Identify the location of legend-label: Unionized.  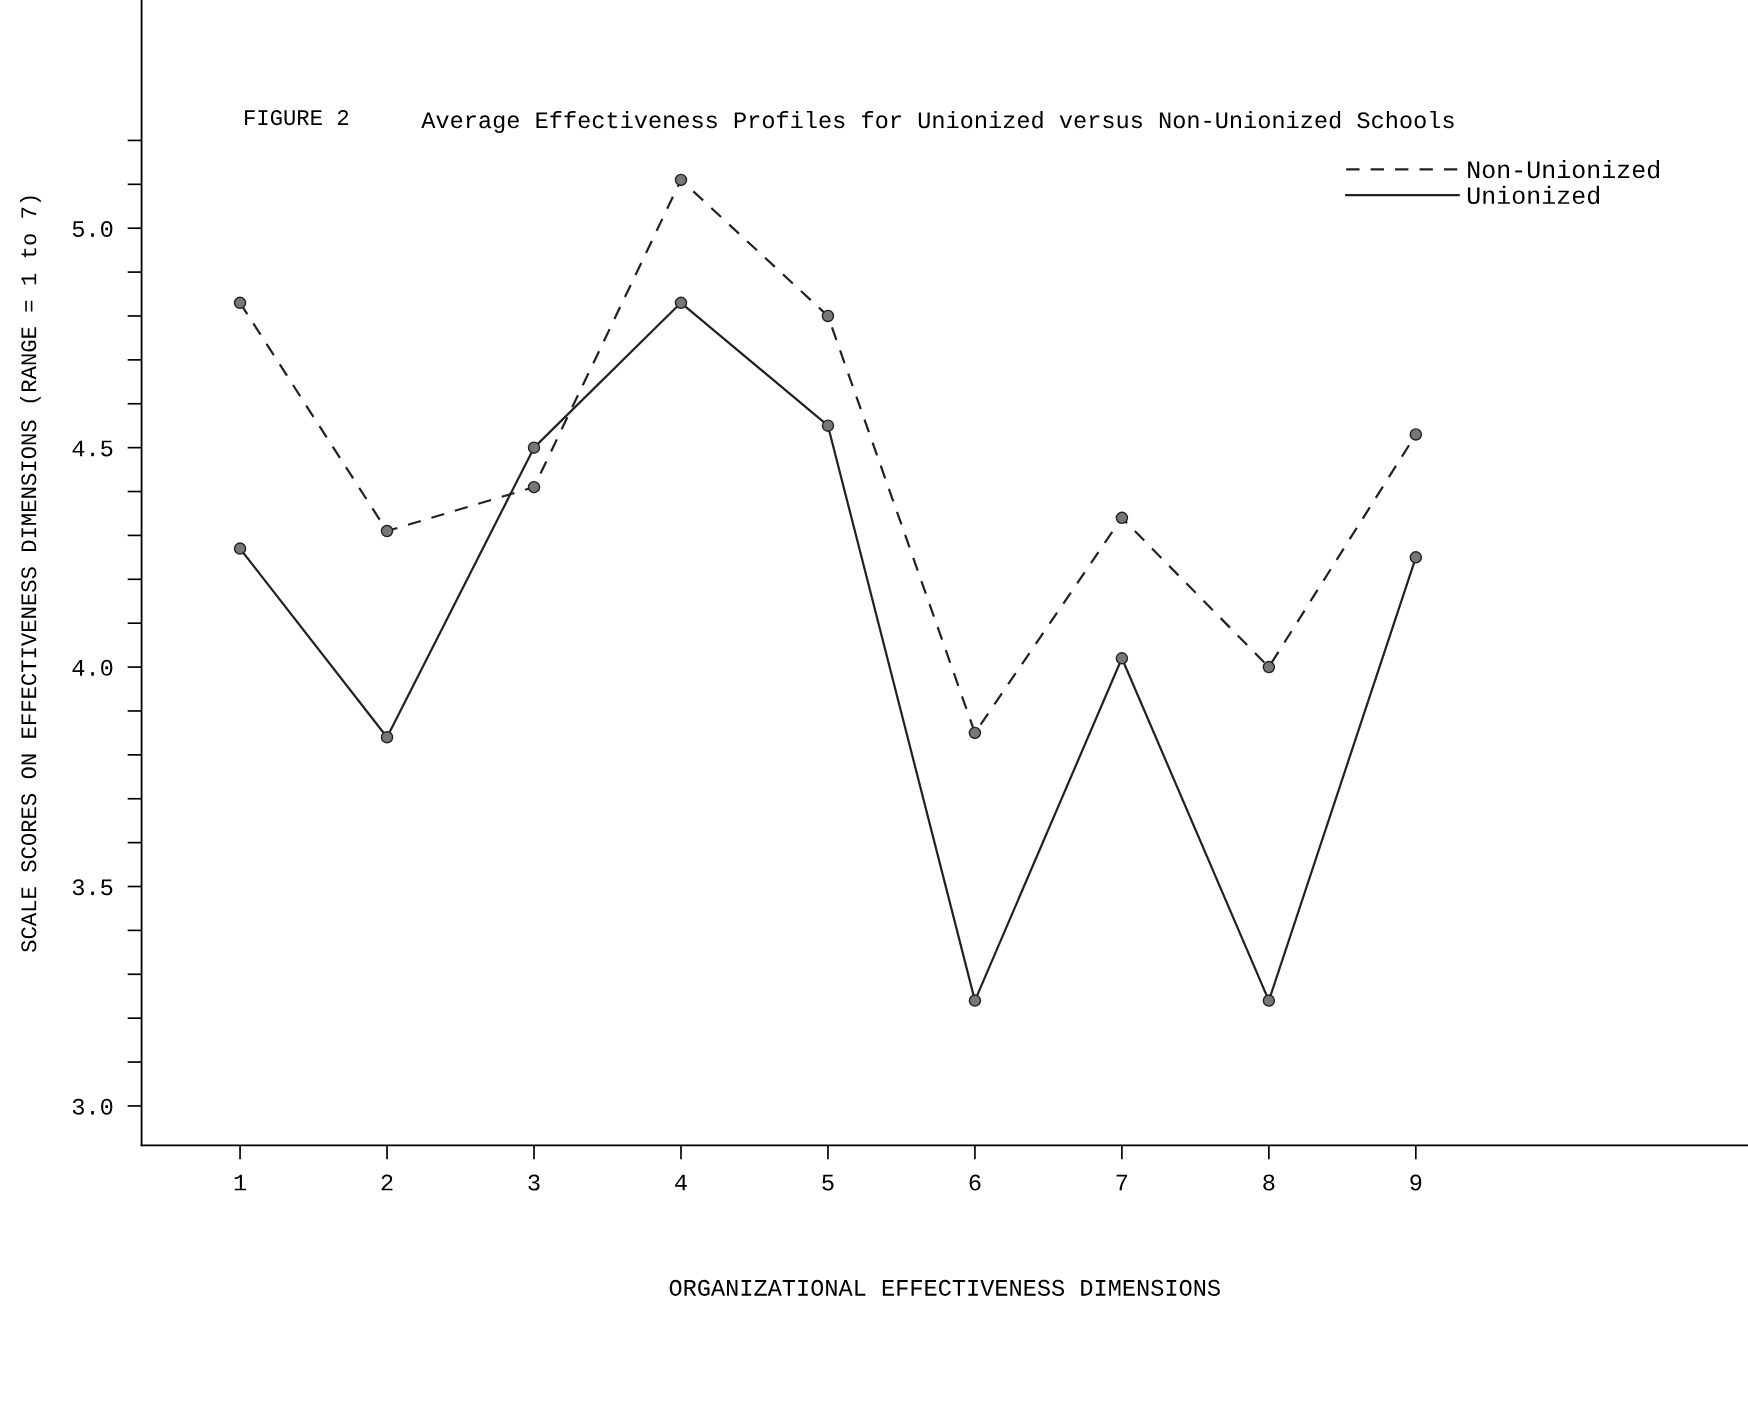
(1533, 195).